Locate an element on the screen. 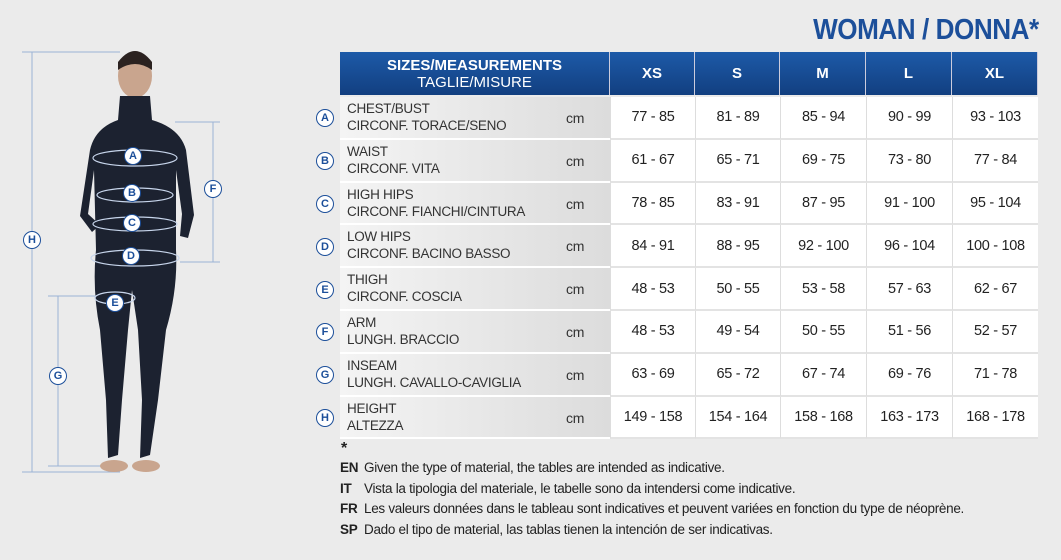 This screenshot has width=1061, height=560. figure-label: C is located at coordinates (132, 223).